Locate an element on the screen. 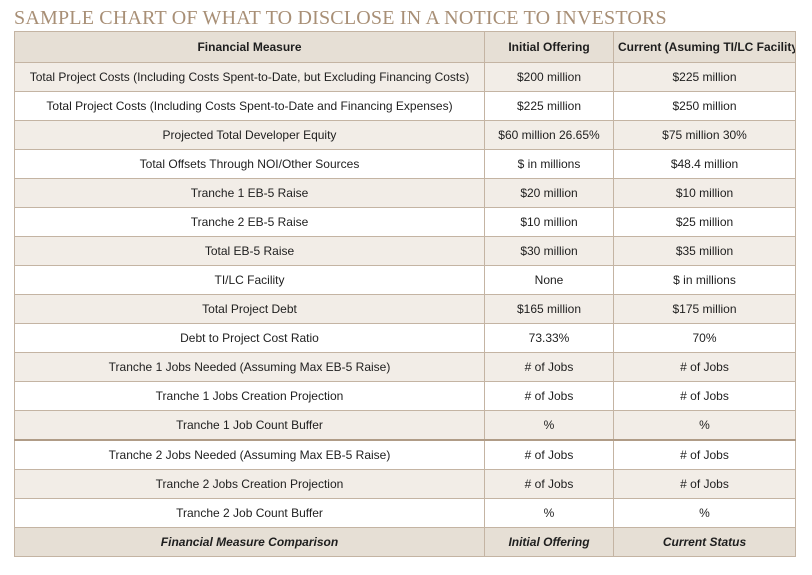 The width and height of the screenshot is (812, 575). table-row: TI/LC Facility None $ in millions is located at coordinates (405, 280).